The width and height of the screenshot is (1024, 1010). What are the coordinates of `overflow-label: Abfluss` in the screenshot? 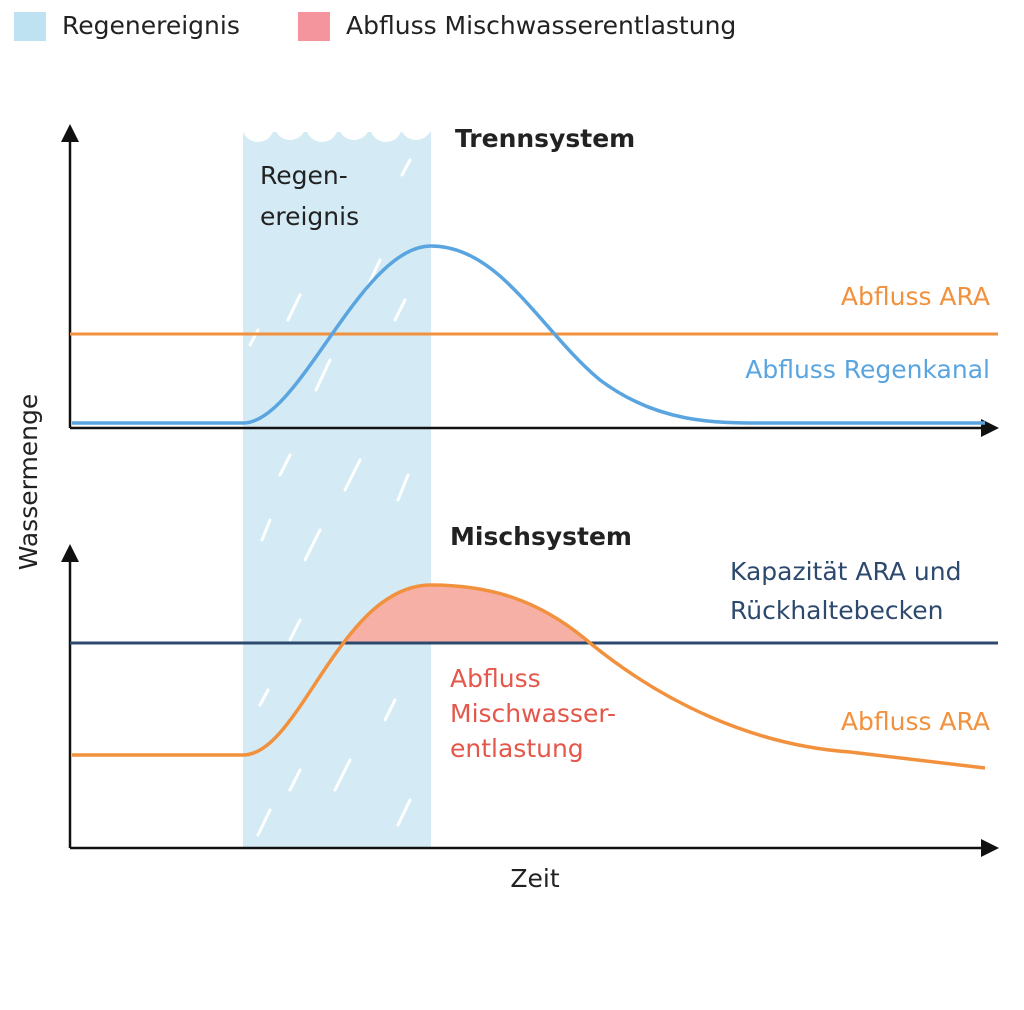 It's located at (495, 678).